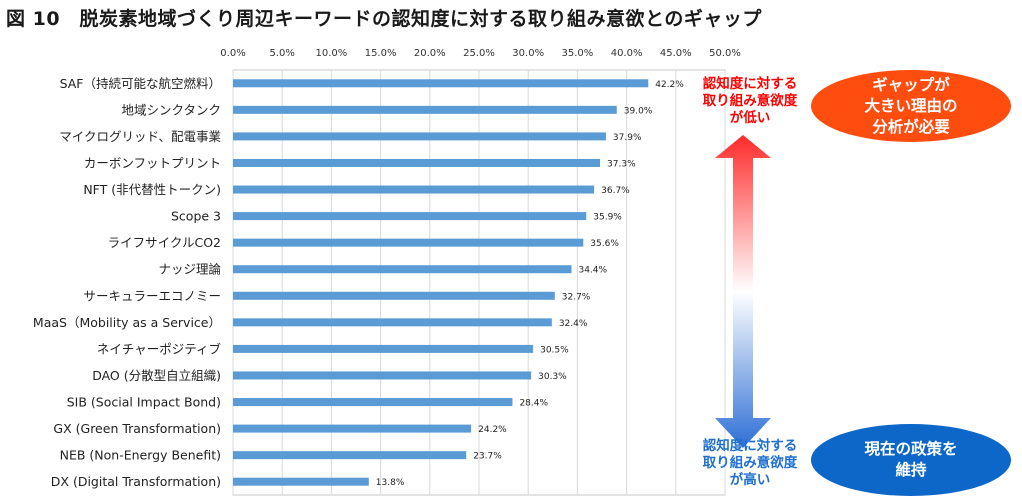  Describe the element at coordinates (911, 84) in the screenshot. I see `gap-ellipse-line-1: ギャップが` at that location.